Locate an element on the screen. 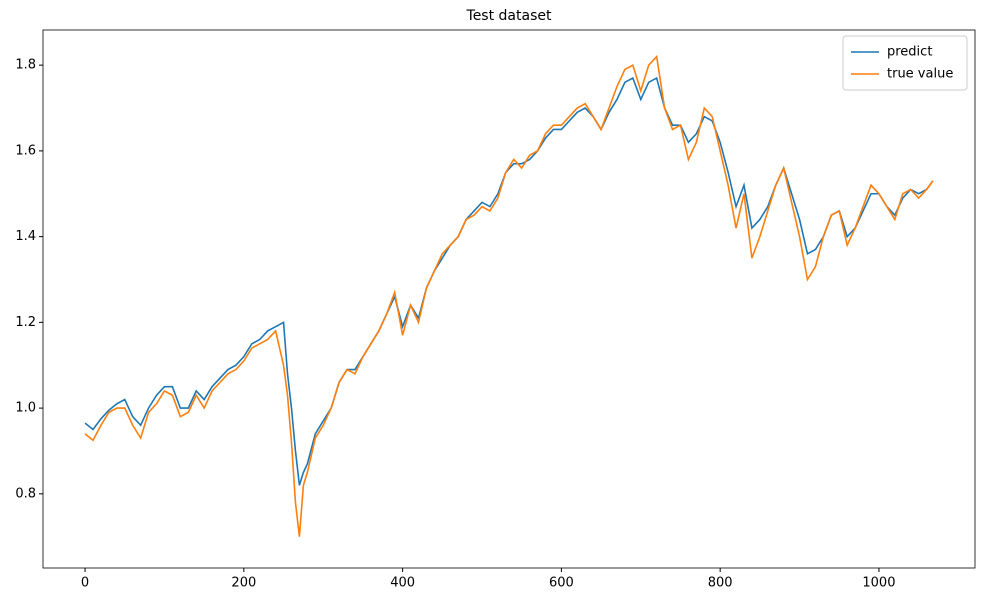  y-tick-label: 1.2 is located at coordinates (25, 322).